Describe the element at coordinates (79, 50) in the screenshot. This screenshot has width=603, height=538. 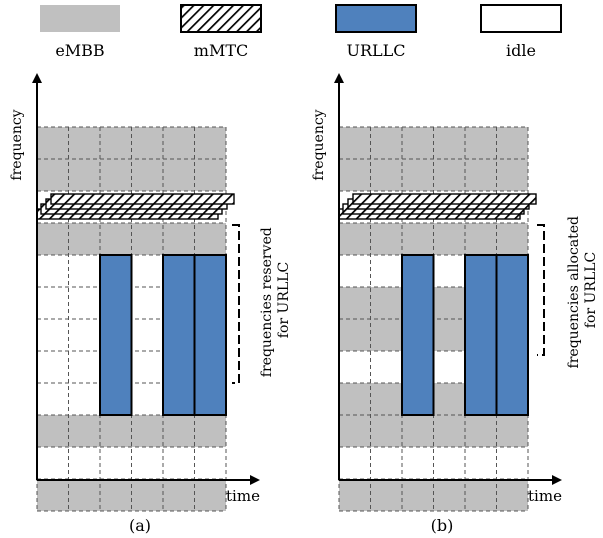
I see `legend-embb-label: eMBB` at that location.